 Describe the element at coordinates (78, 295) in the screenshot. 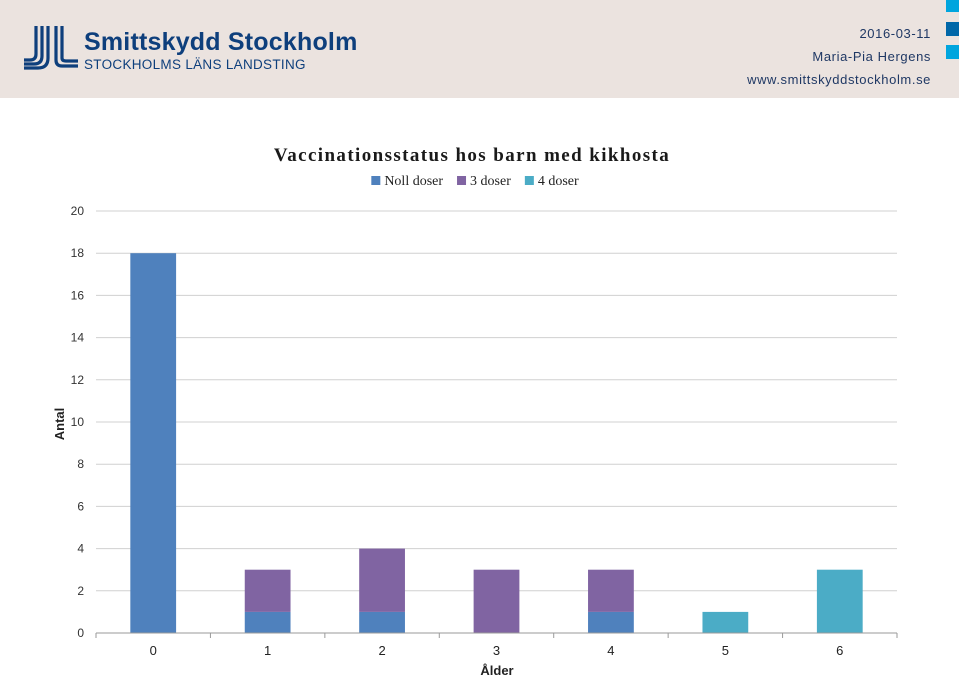

I see `y-tick-label: 16` at that location.